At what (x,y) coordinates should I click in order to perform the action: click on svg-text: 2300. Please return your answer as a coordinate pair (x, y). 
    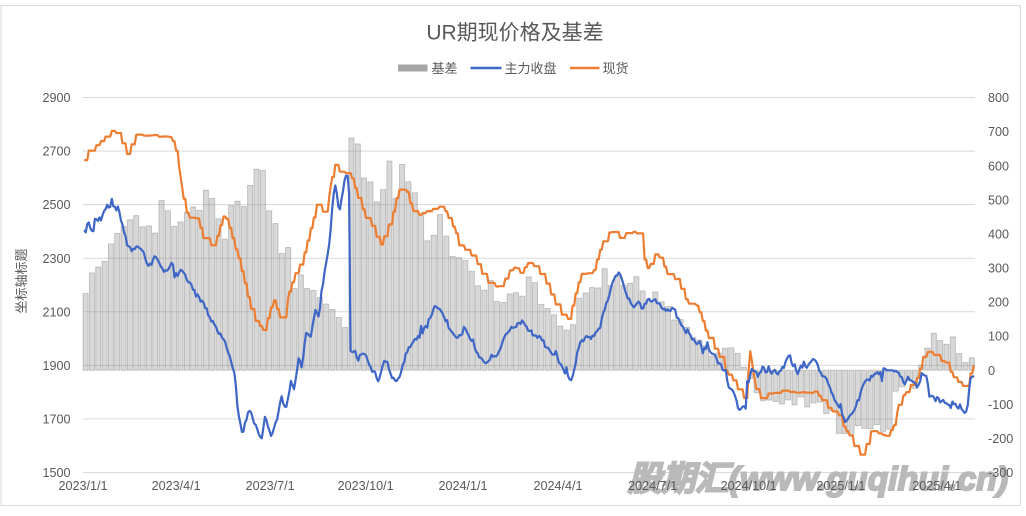
    Looking at the image, I should click on (56, 259).